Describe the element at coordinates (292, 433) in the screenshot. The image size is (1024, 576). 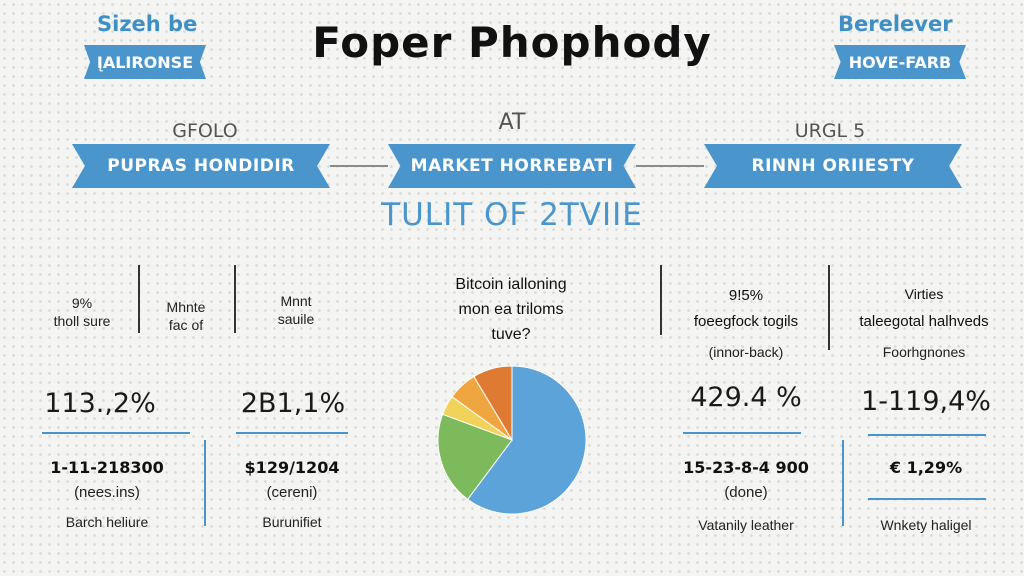
I see `stat-3-rule` at that location.